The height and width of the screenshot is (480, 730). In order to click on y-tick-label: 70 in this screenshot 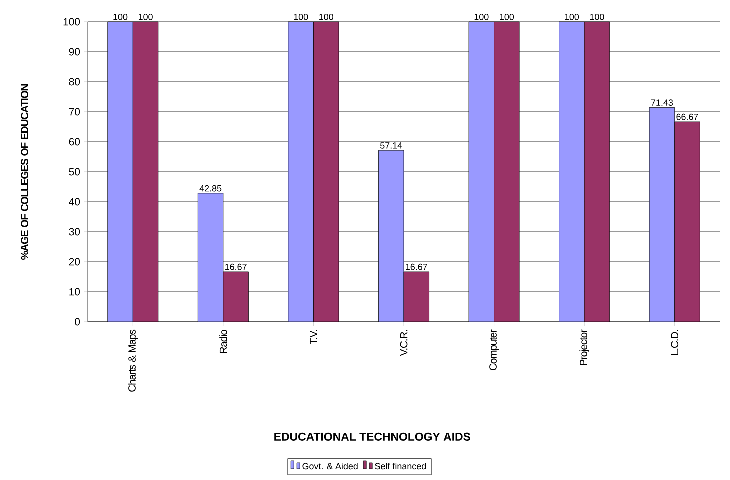, I will do `click(74, 112)`.